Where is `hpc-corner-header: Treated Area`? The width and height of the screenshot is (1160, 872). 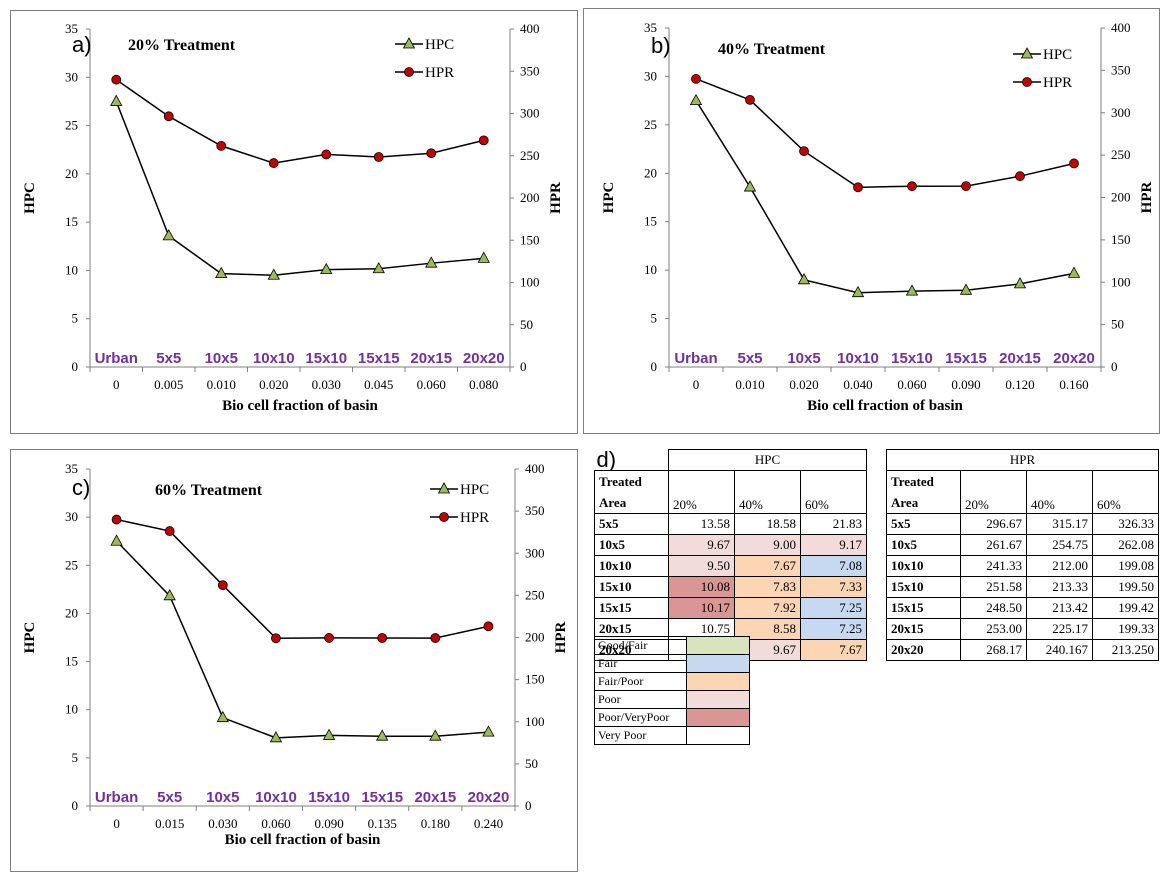
hpc-corner-header: Treated Area is located at coordinates (631, 492).